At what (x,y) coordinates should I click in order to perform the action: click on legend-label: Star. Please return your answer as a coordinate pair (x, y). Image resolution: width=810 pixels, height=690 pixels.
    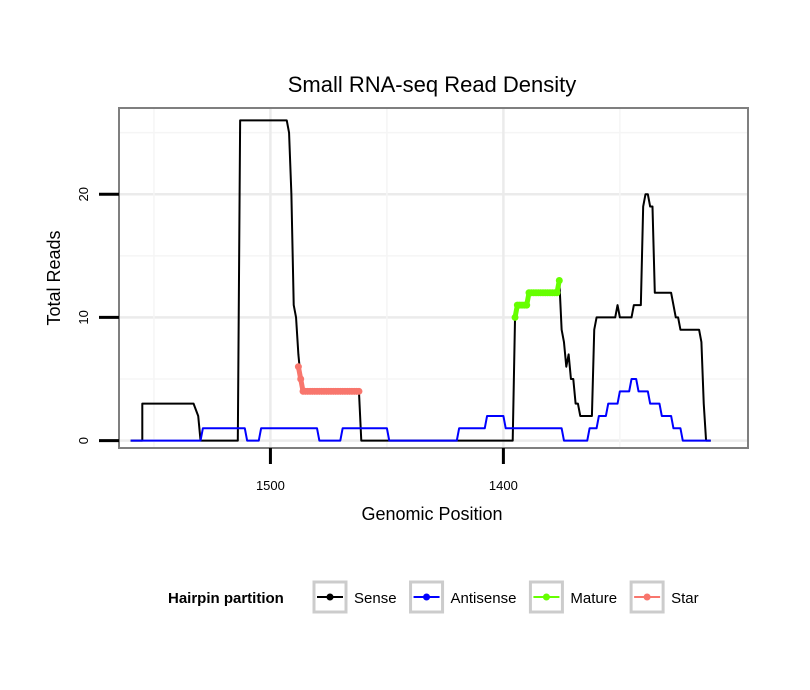
    Looking at the image, I should click on (685, 598).